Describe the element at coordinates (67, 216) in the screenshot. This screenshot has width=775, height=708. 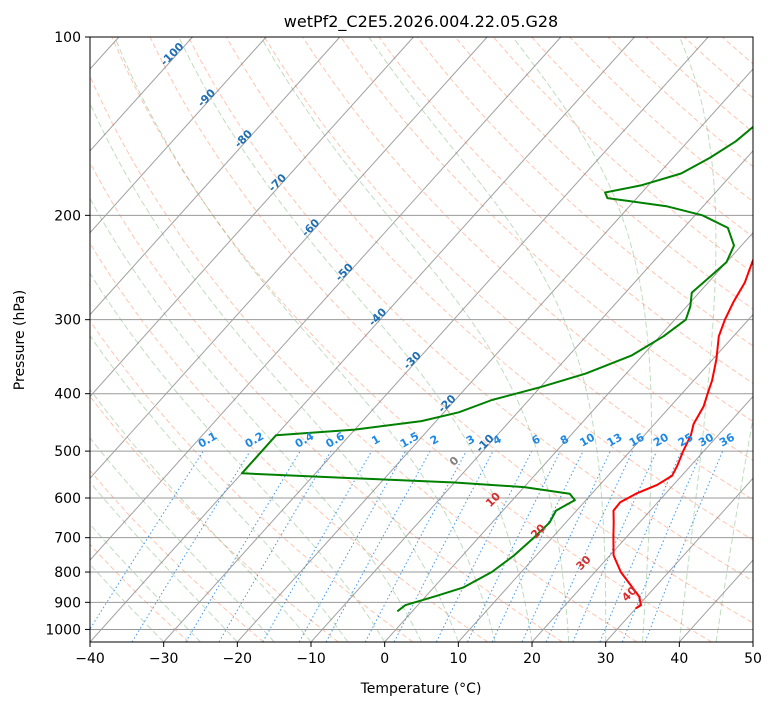
I see `y-tick-label: 200` at that location.